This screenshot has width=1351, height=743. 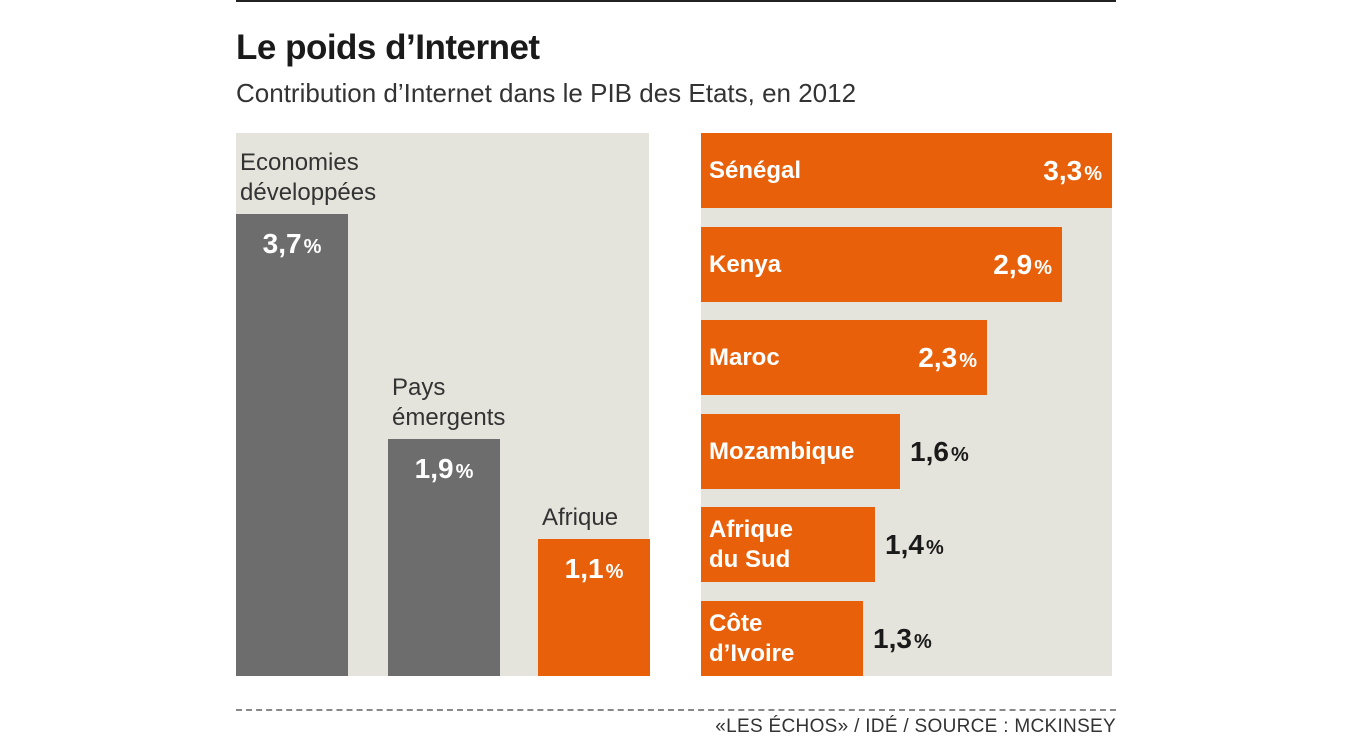 What do you see at coordinates (292, 445) in the screenshot?
I see `bar-1: 3,7%` at bounding box center [292, 445].